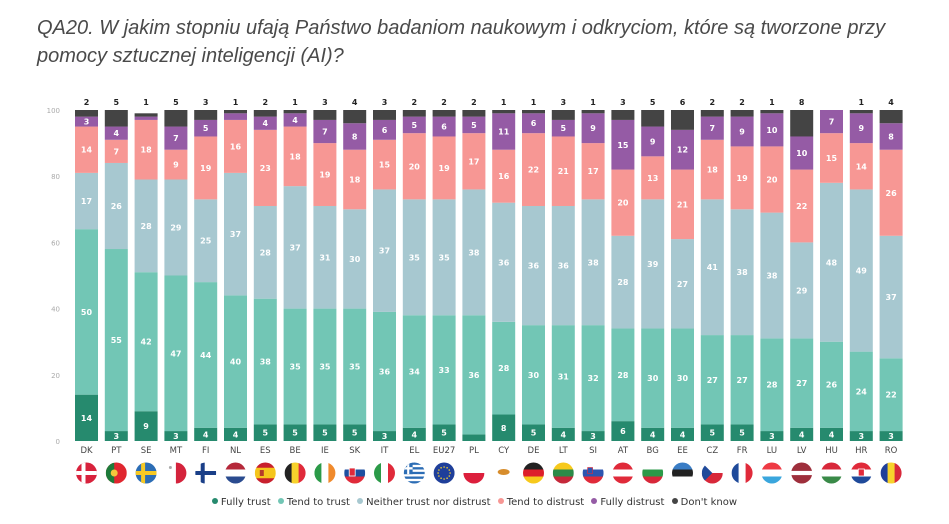 The width and height of the screenshot is (949, 524). What do you see at coordinates (205, 451) in the screenshot?
I see `x-tick-label: FI` at bounding box center [205, 451].